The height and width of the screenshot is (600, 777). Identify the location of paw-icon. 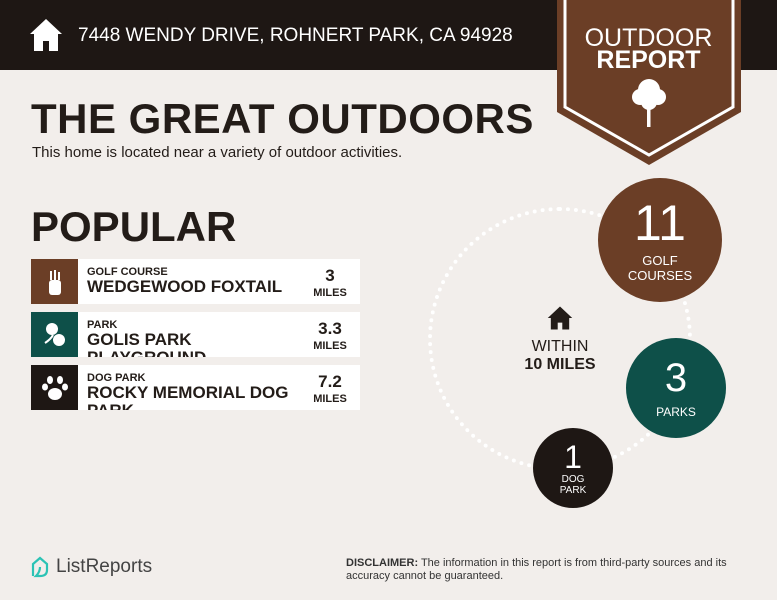
(54, 387).